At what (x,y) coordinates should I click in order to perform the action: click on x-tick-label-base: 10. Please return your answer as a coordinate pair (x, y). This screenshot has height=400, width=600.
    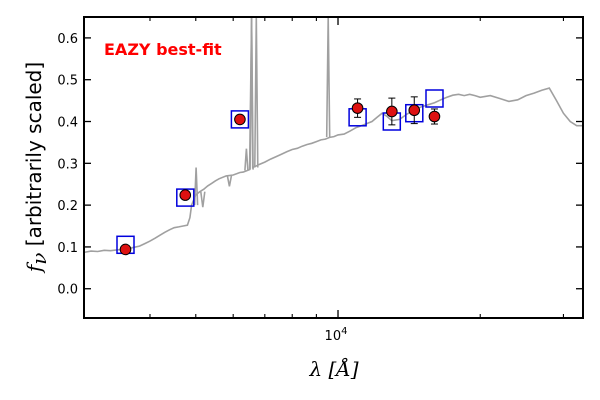
    Looking at the image, I should click on (333, 336).